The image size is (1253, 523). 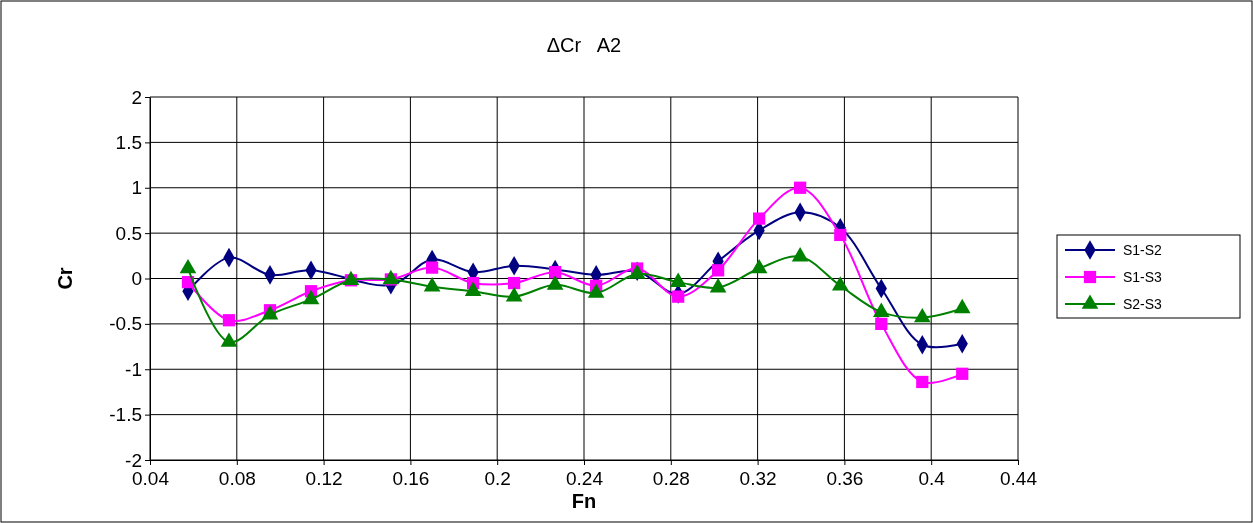 I want to click on legend-label: S1-S2, so click(x=1143, y=250).